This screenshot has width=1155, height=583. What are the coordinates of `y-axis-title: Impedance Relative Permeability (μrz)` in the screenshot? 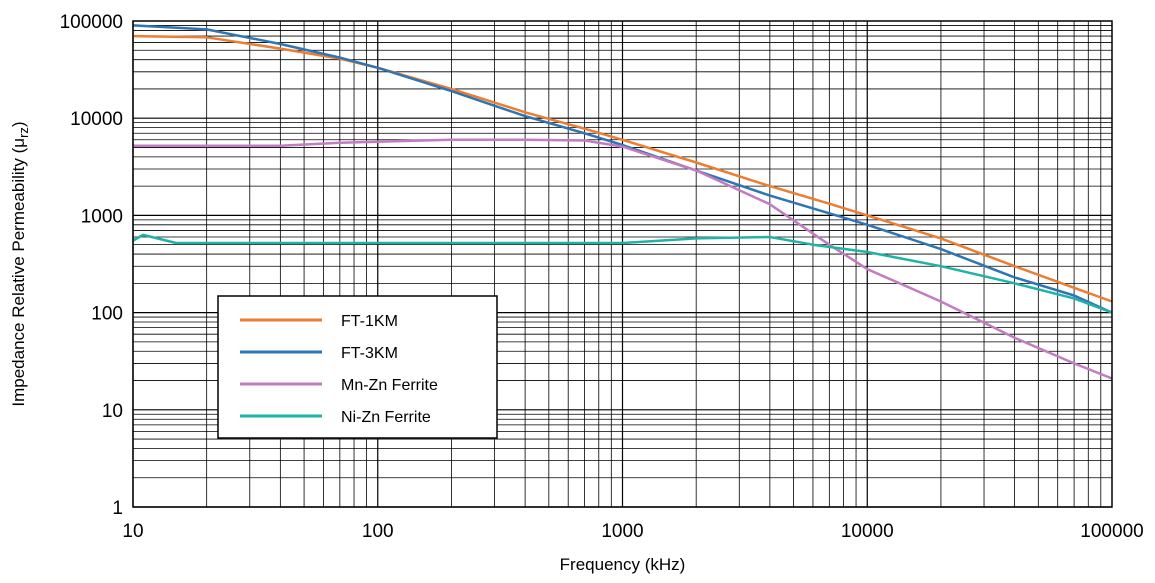 It's located at (20, 263).